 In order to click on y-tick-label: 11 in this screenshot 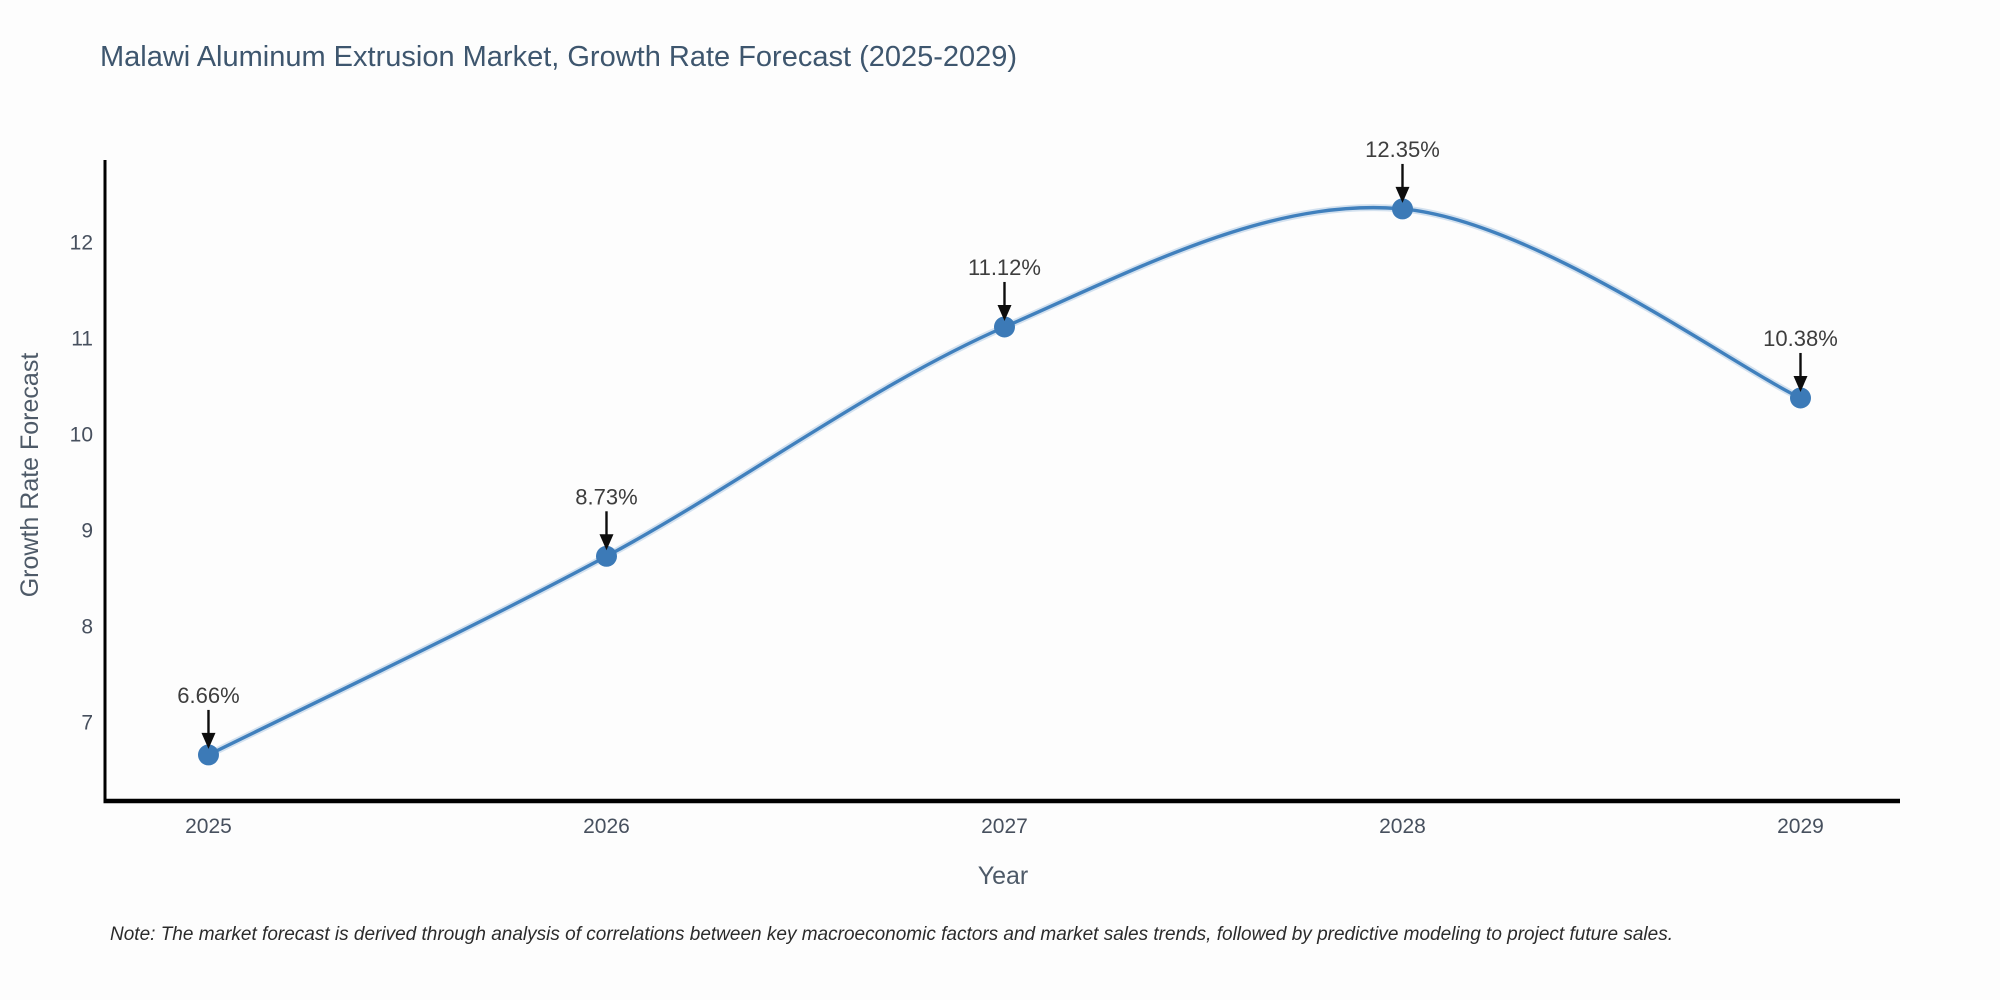, I will do `click(82, 338)`.